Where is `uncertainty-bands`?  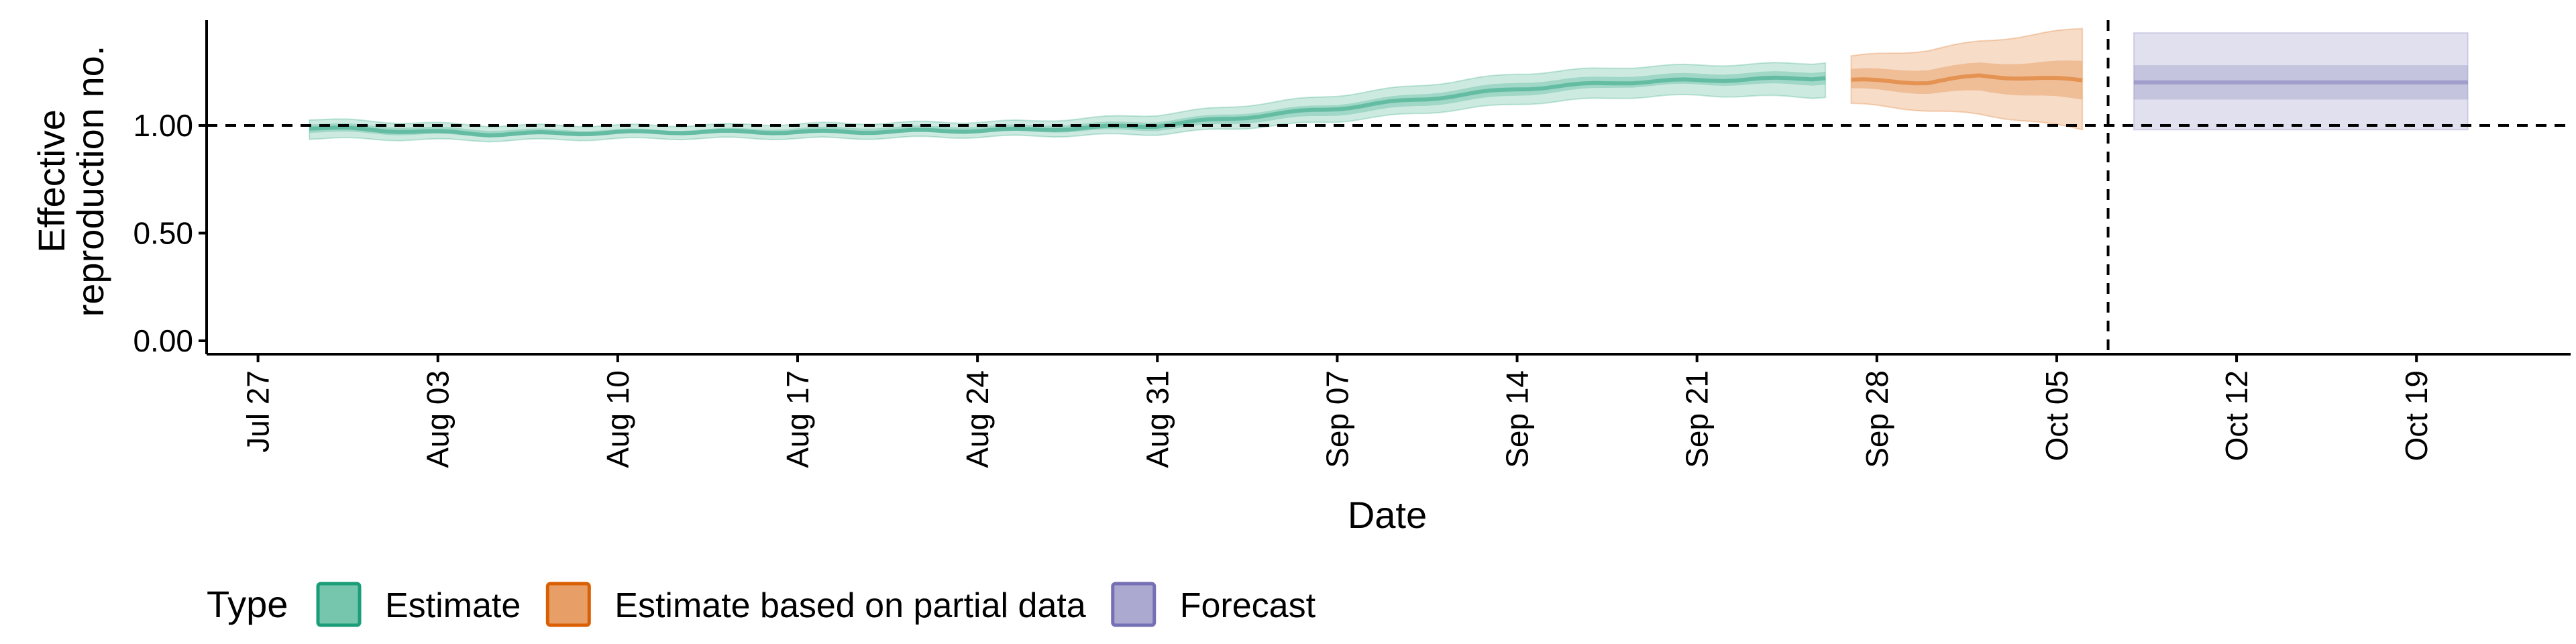
uncertainty-bands is located at coordinates (1389, 85).